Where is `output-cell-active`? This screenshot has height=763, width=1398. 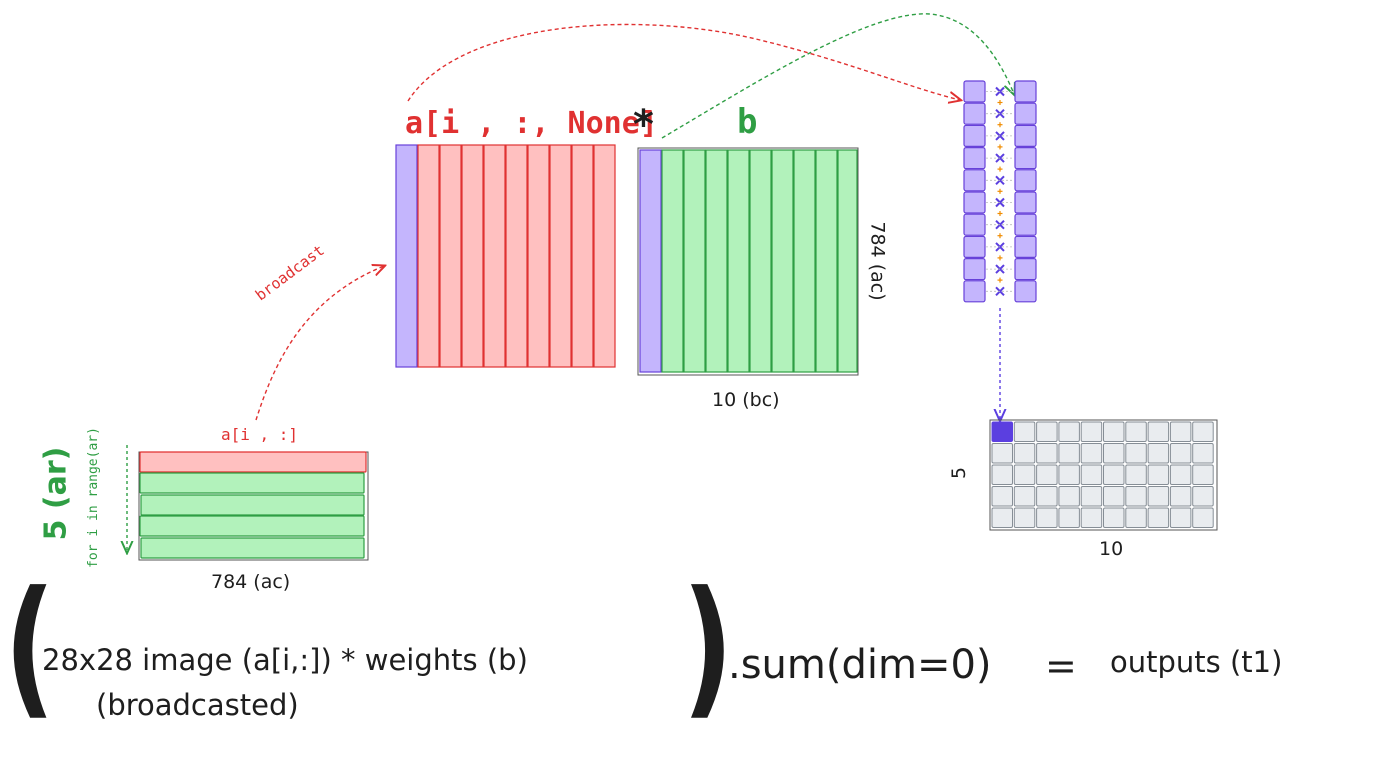
output-cell-active is located at coordinates (1002, 431).